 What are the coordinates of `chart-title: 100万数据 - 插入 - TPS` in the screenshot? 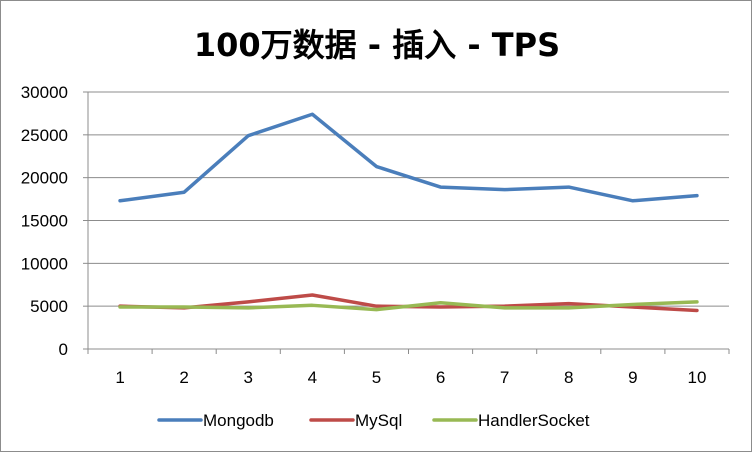 It's located at (377, 45).